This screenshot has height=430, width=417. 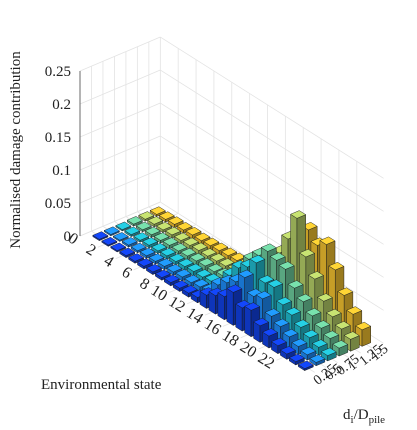 I want to click on y-axis-title-sub2: pile, so click(x=377, y=420).